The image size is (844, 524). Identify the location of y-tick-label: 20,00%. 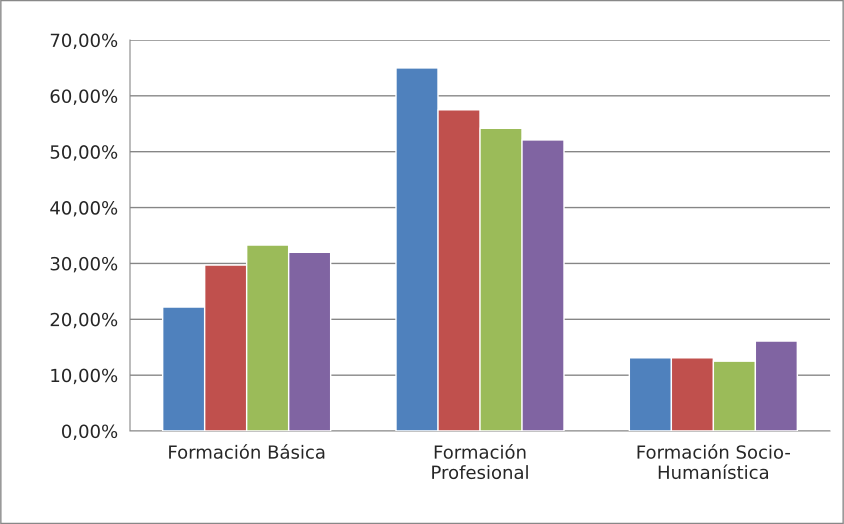
(84, 320).